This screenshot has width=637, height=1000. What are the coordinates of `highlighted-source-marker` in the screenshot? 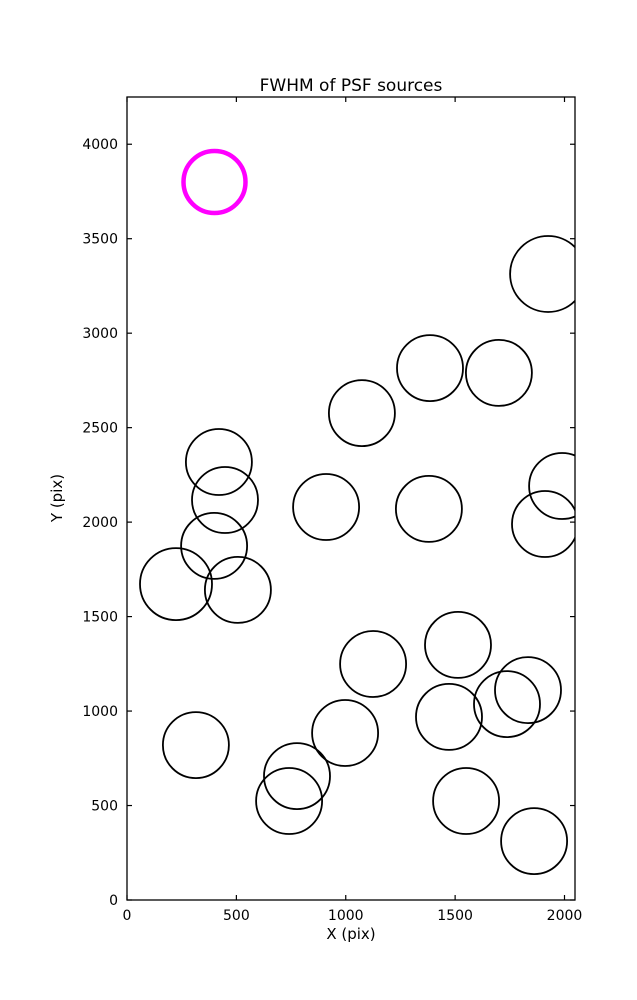 It's located at (214, 182).